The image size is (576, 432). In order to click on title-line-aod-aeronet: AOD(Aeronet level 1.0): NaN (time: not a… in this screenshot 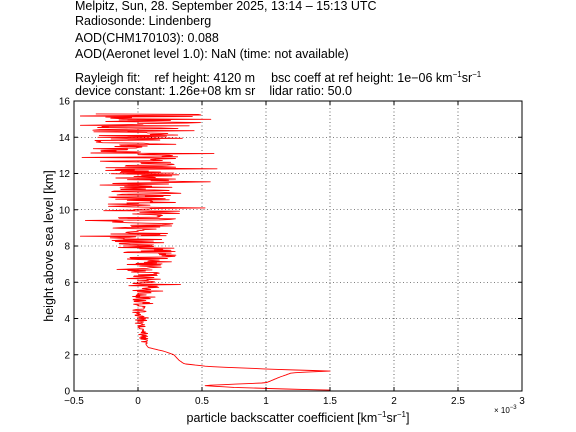, I will do `click(212, 54)`.